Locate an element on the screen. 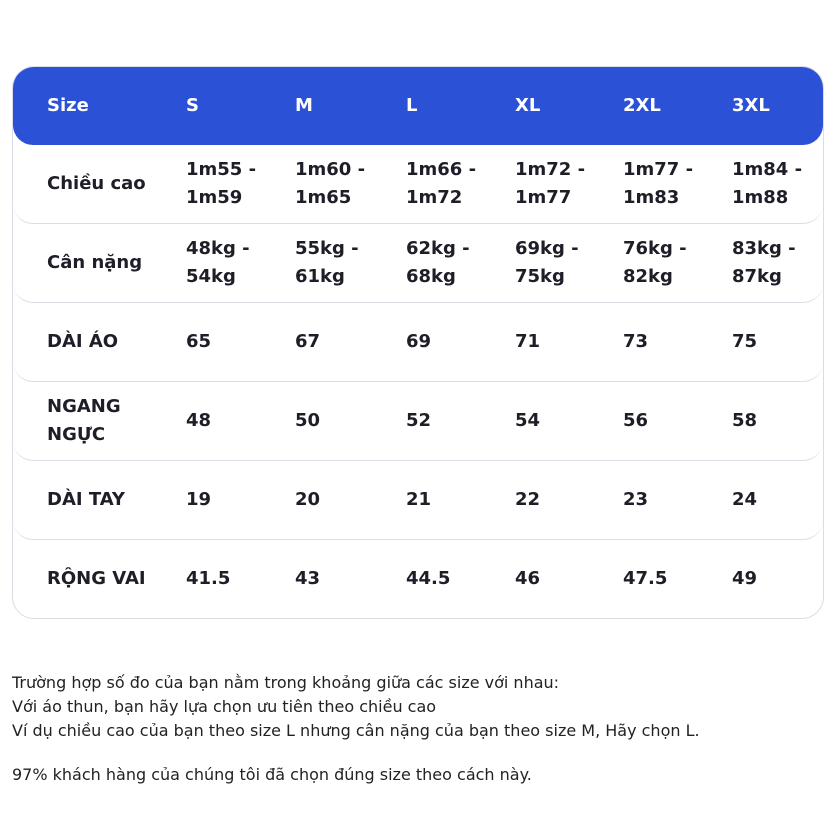 This screenshot has width=840, height=840. table-cell: 44.5 is located at coordinates (428, 578).